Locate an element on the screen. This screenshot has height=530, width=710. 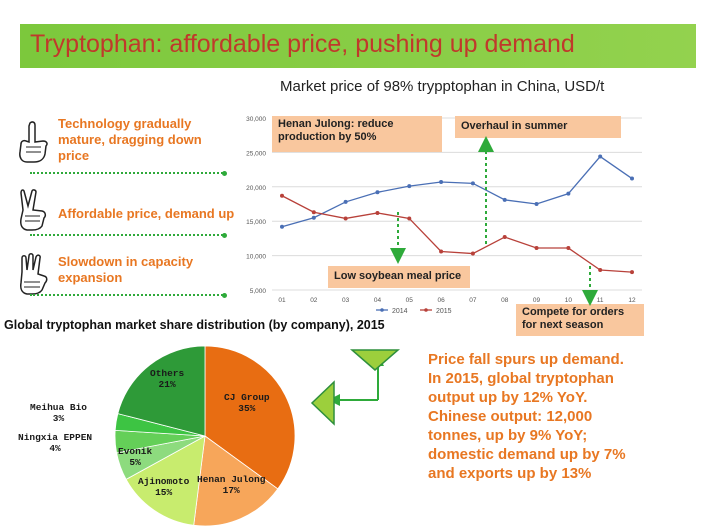
pie-slice-henan-julong is located at coordinates (236, 481).